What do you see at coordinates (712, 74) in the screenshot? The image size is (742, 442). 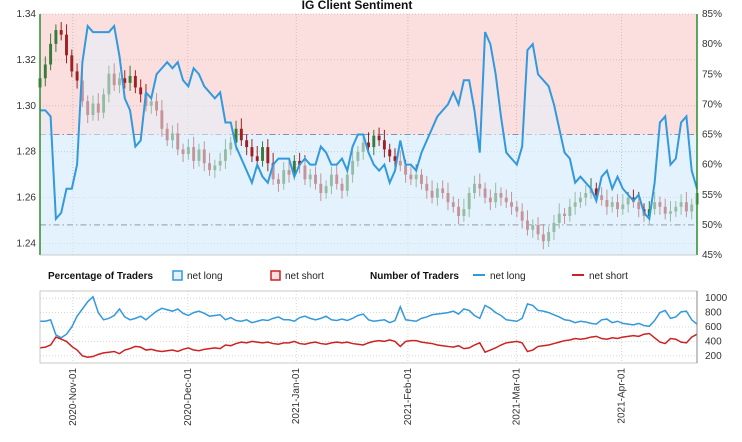 I see `sentiment-tick-label-6: 75%` at bounding box center [712, 74].